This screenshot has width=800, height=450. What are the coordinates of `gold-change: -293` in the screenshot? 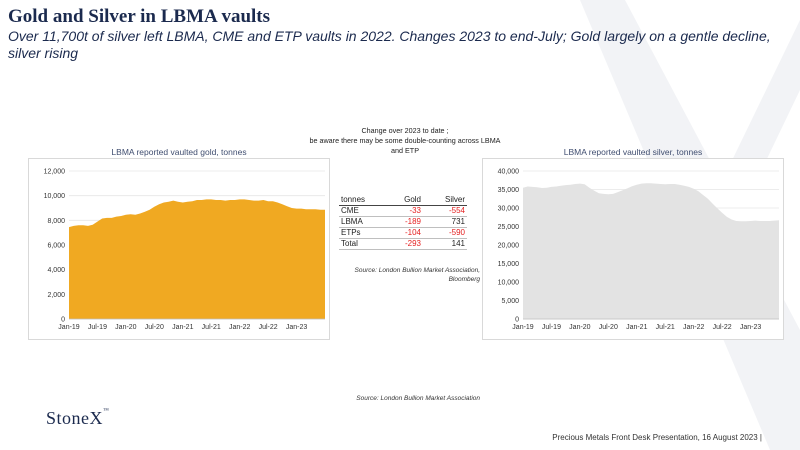 It's located at (401, 244).